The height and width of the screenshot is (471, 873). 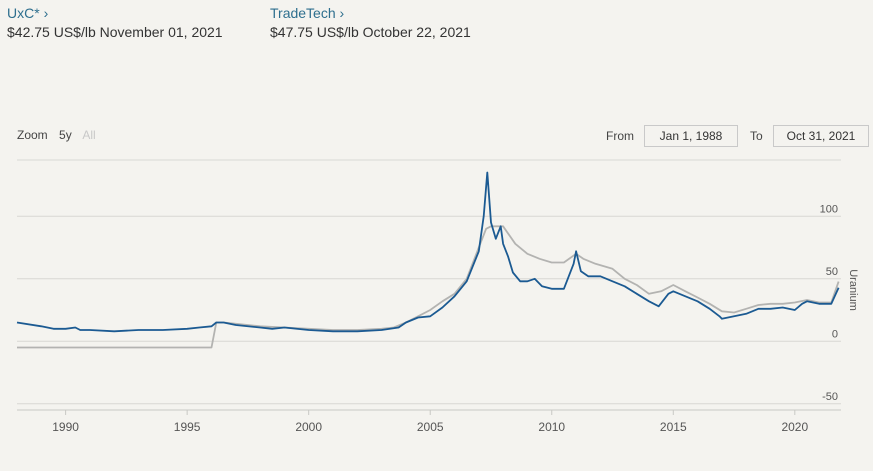 What do you see at coordinates (308, 427) in the screenshot?
I see `x-tick-label: 2000` at bounding box center [308, 427].